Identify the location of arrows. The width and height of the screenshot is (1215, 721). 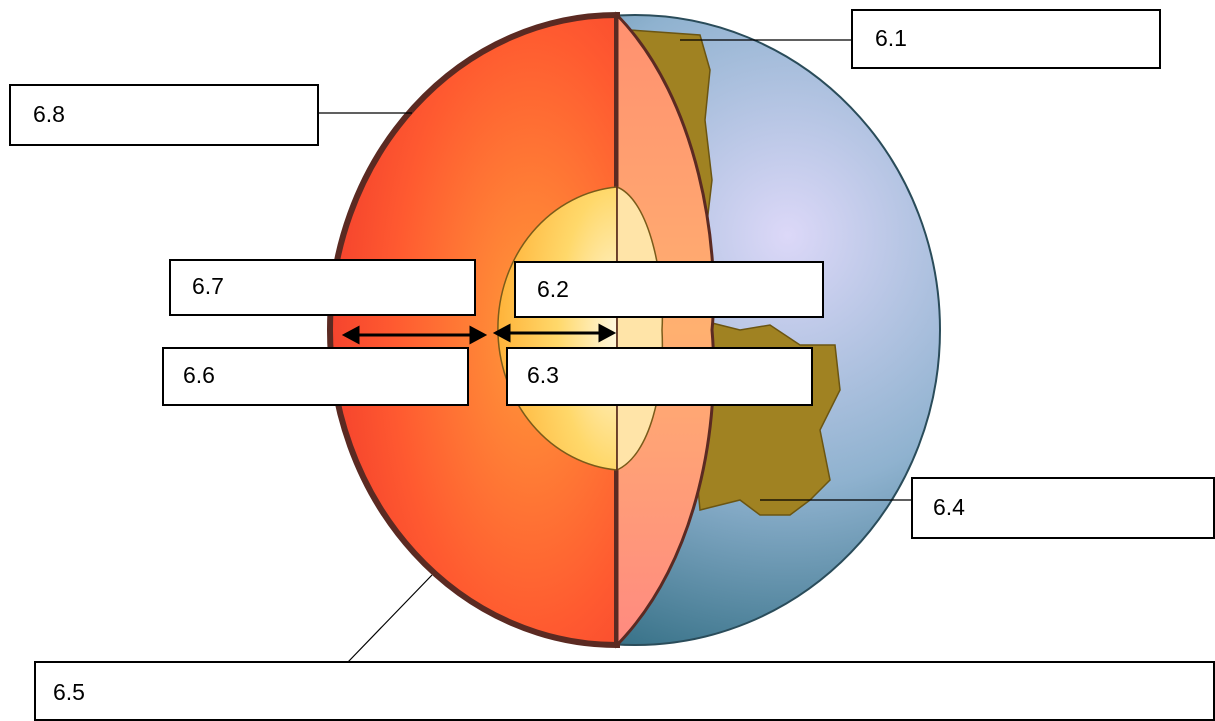
(479, 334).